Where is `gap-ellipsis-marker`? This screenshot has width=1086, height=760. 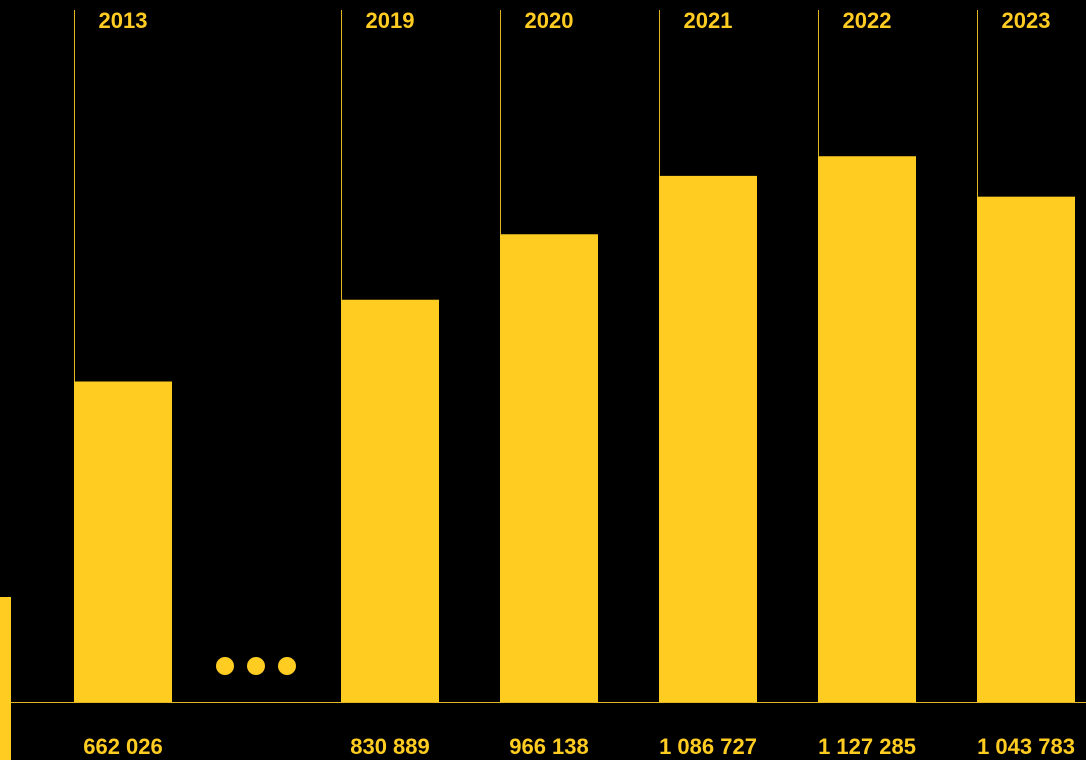
gap-ellipsis-marker is located at coordinates (256, 666).